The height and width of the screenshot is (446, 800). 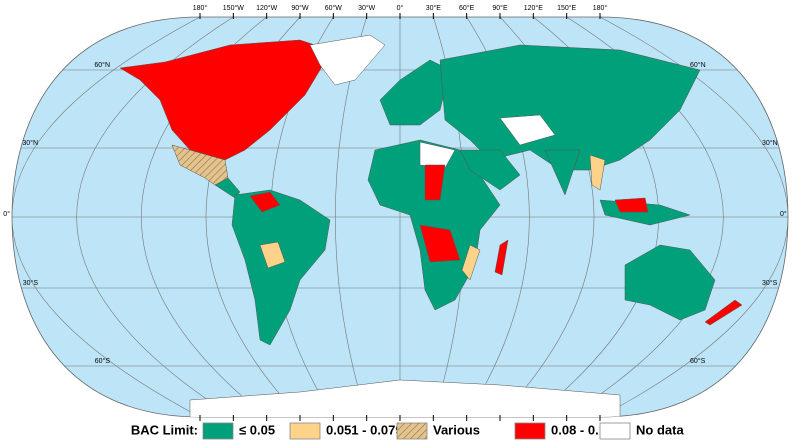 What do you see at coordinates (562, 172) in the screenshot?
I see `india` at bounding box center [562, 172].